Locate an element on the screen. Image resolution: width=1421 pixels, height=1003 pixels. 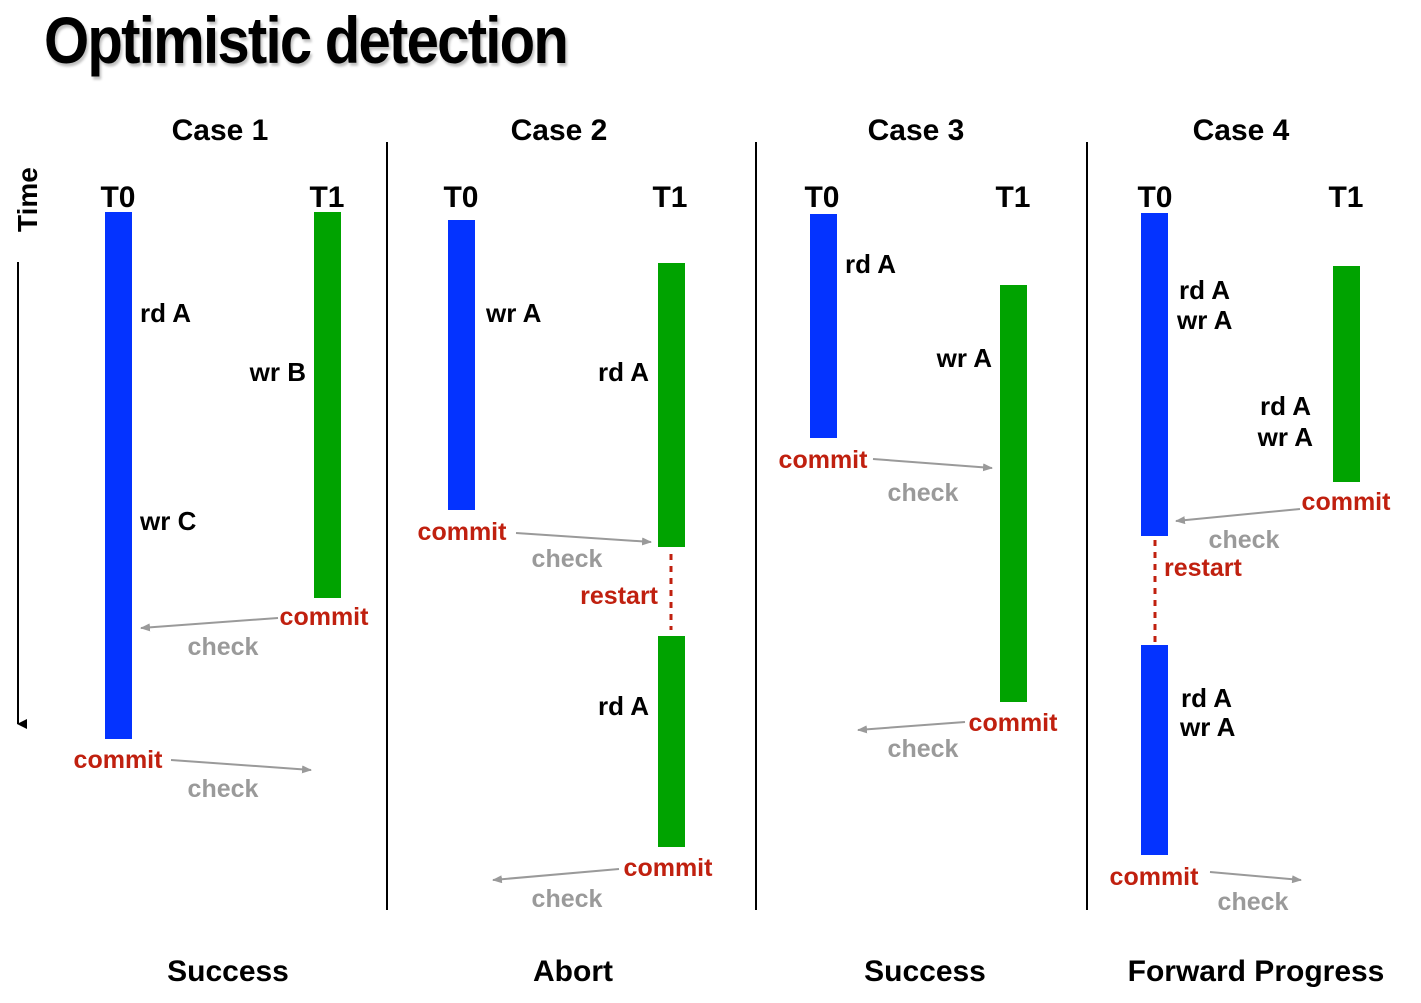
case2-restart: restart is located at coordinates (619, 596).